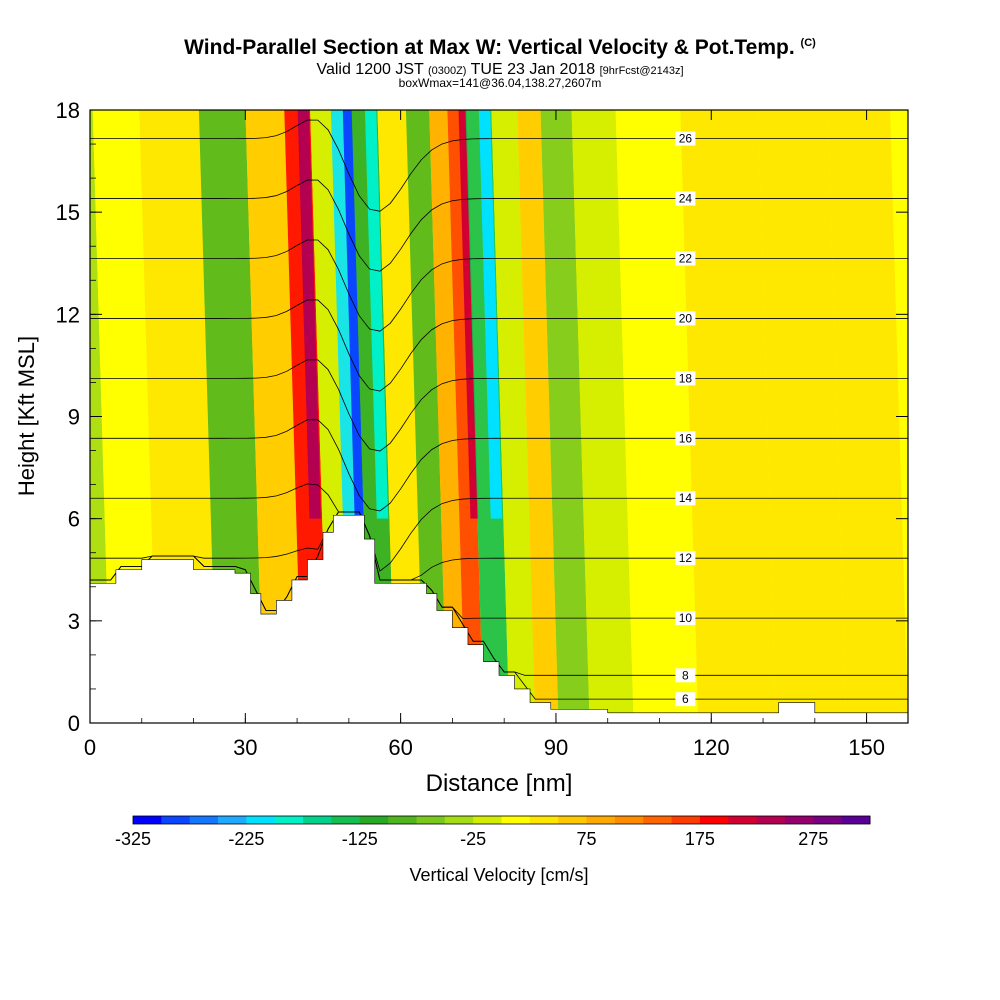 Image resolution: width=1000 pixels, height=1000 pixels. I want to click on theta-contour-label: 16, so click(685, 438).